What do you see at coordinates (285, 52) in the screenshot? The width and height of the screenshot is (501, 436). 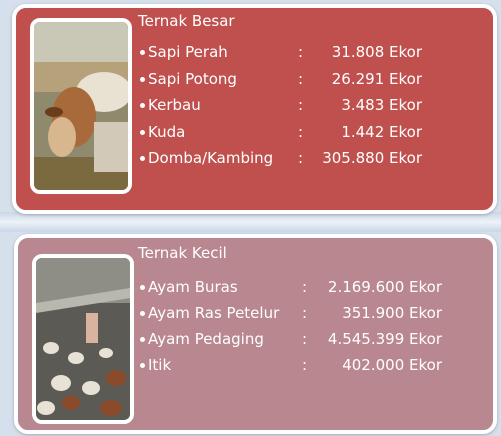 I see `list-item: Sapi Perah: 31.808 Ekor` at bounding box center [285, 52].